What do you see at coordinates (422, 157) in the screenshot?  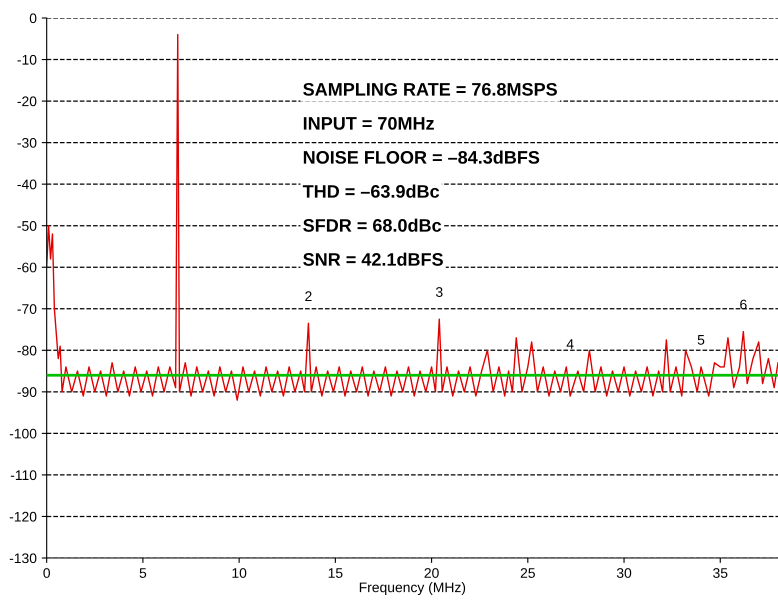 I see `annotation: NOISE FLOOR = –84.3dBFS` at bounding box center [422, 157].